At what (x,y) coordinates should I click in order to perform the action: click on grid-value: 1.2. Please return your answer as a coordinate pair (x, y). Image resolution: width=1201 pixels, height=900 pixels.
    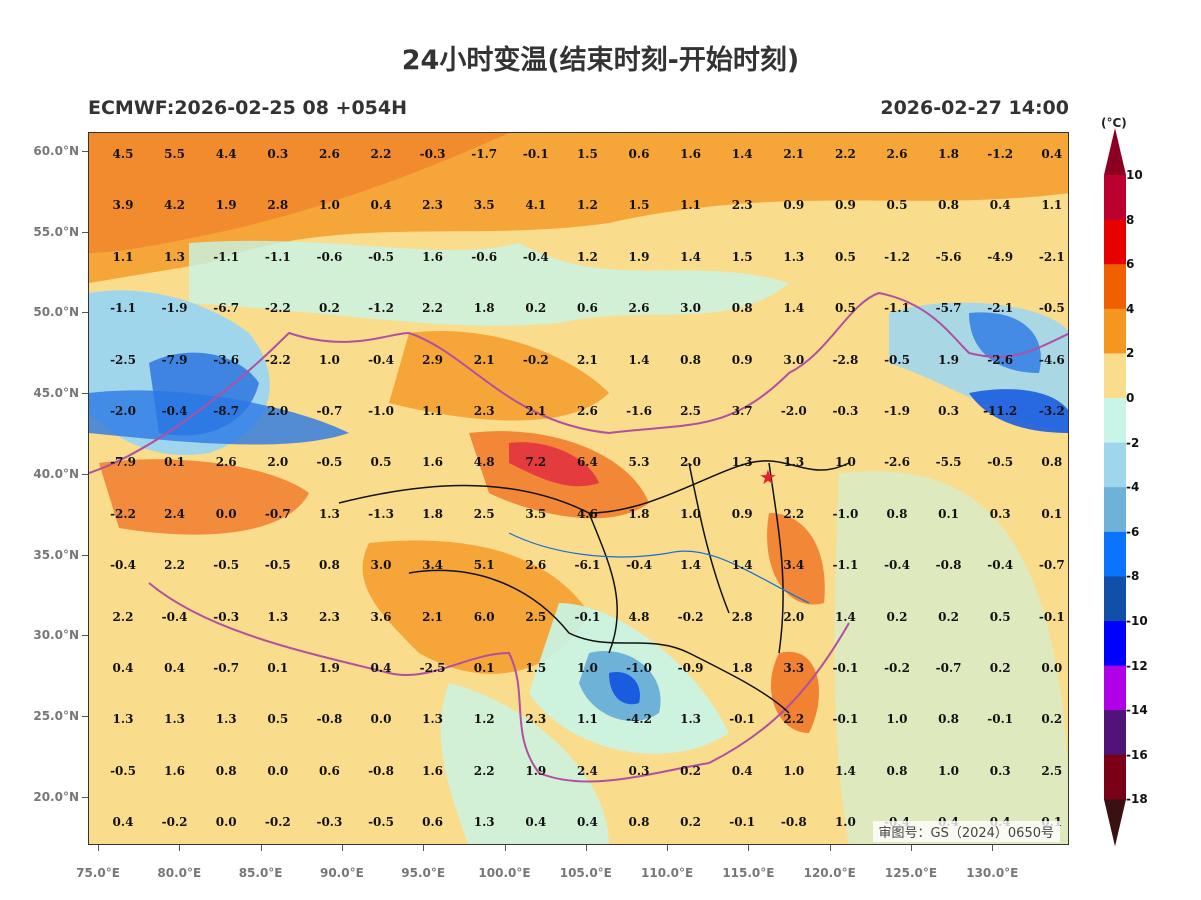
    Looking at the image, I should click on (484, 719).